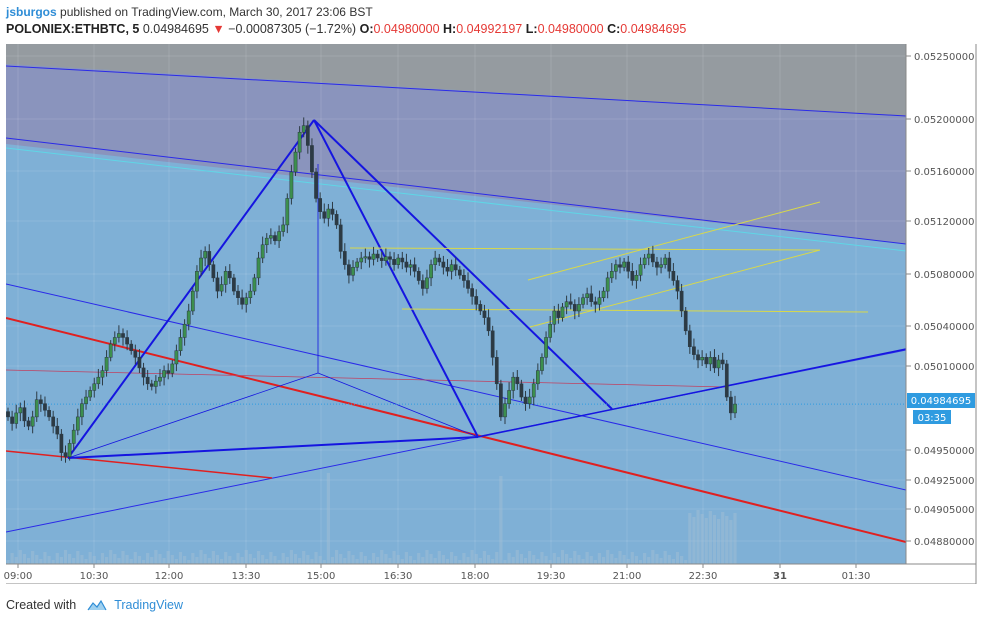  I want to click on tradingview-cloud-icon, so click(97, 605).